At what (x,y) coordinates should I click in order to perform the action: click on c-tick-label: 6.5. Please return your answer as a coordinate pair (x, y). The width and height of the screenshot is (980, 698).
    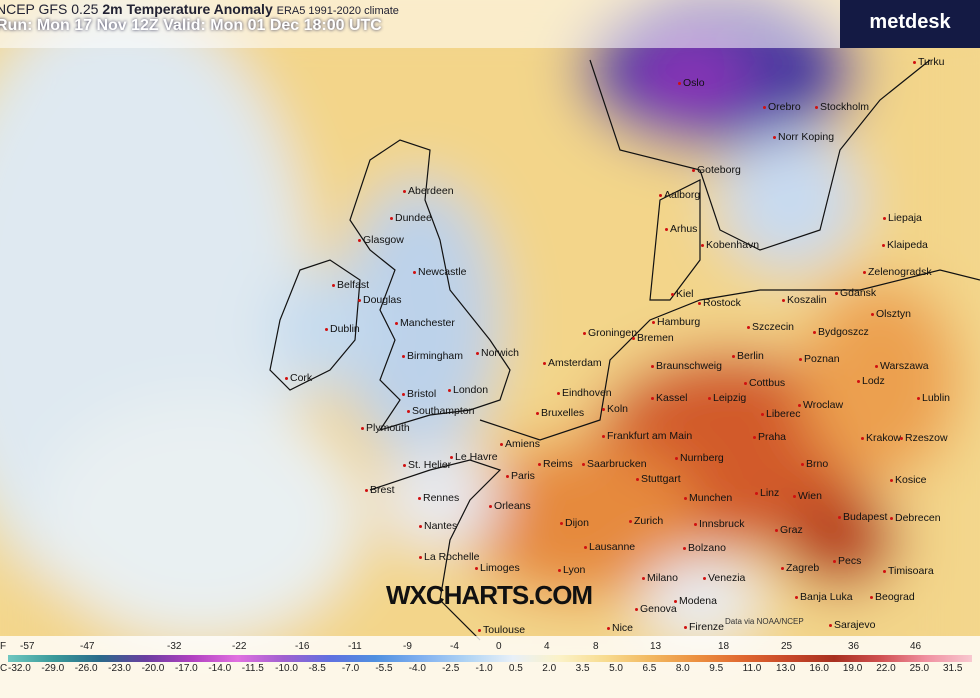
    Looking at the image, I should click on (649, 668).